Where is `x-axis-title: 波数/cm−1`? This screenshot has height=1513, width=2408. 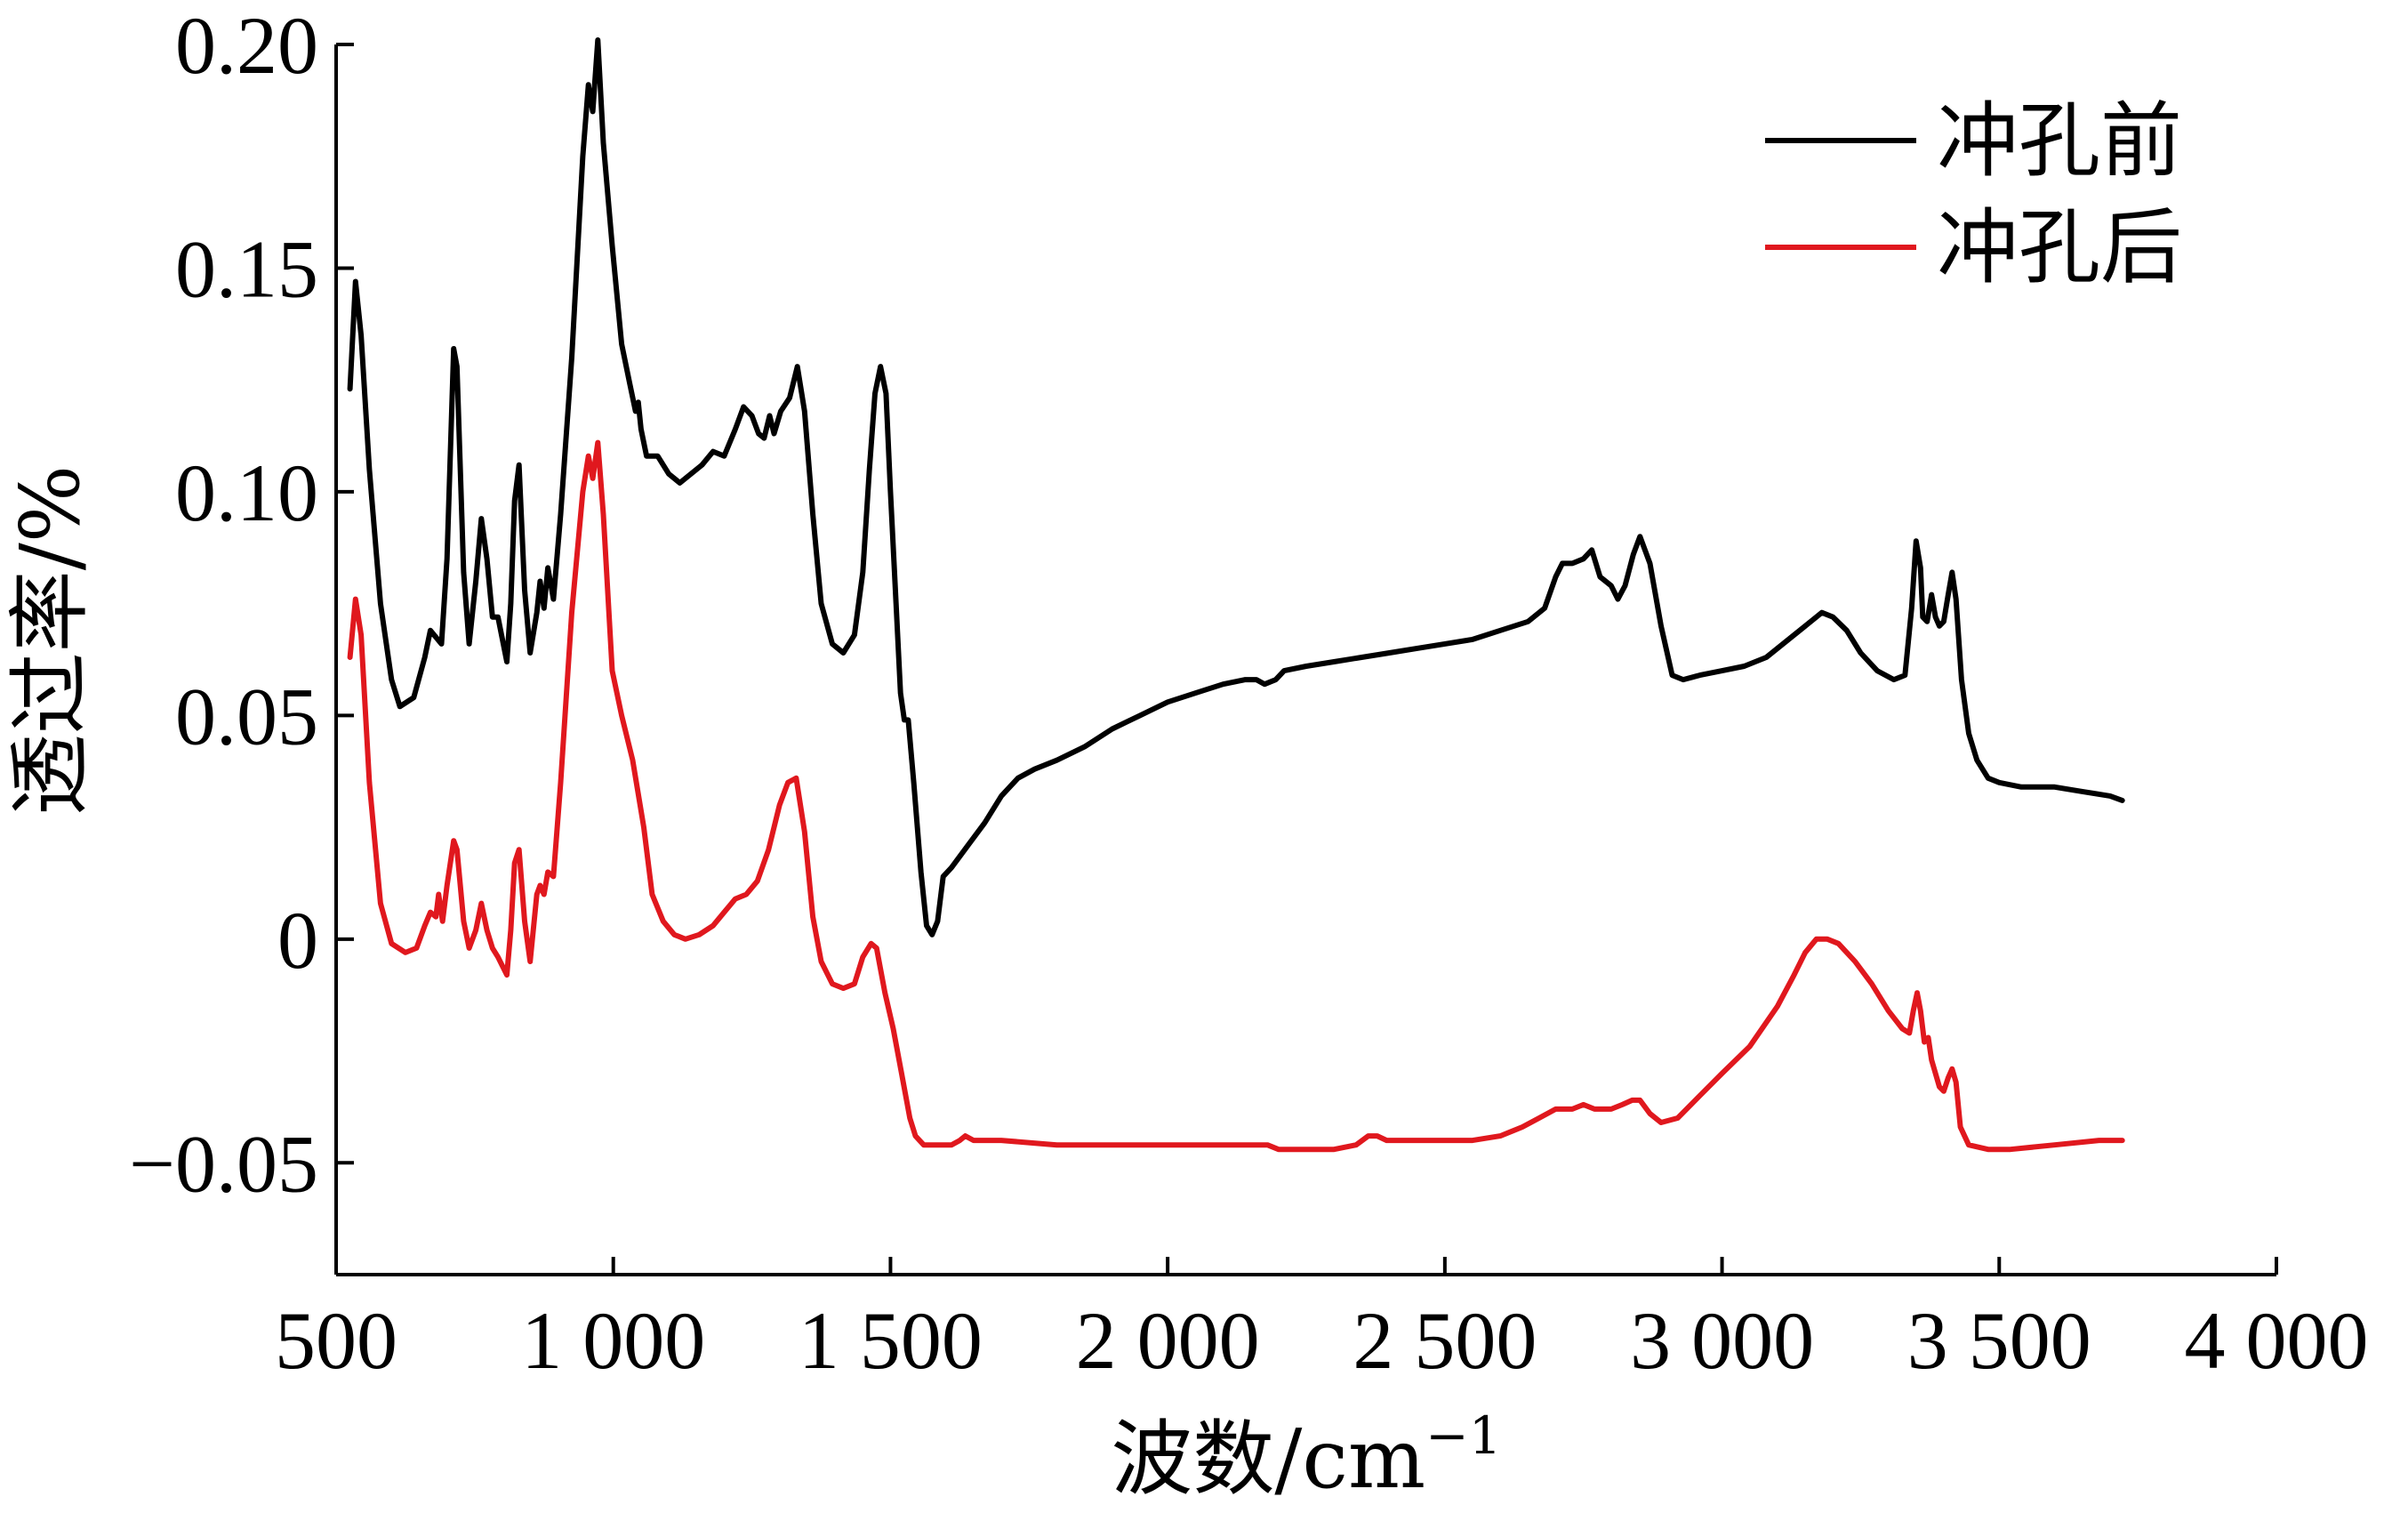
x-axis-title: 波数/cm−1 is located at coordinates (1306, 1456).